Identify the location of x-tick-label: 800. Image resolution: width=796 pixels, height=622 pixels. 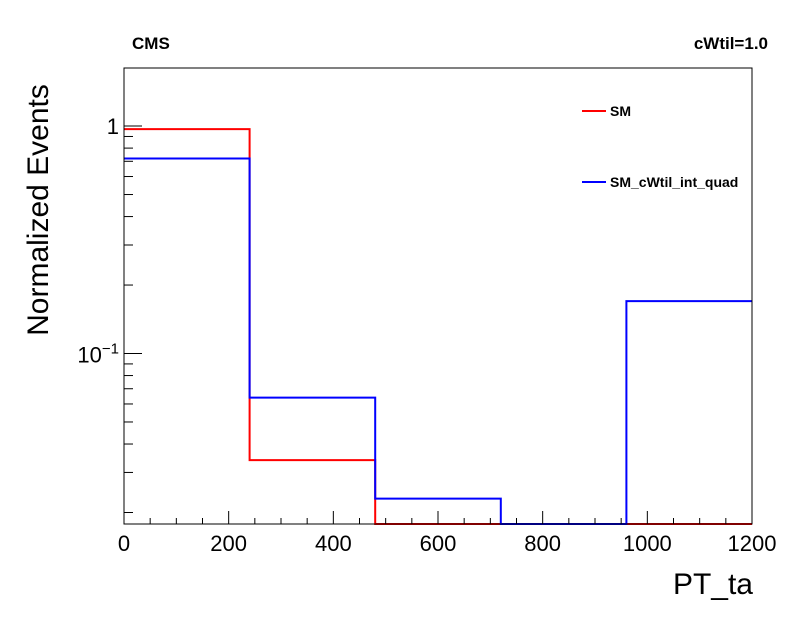
(542, 543).